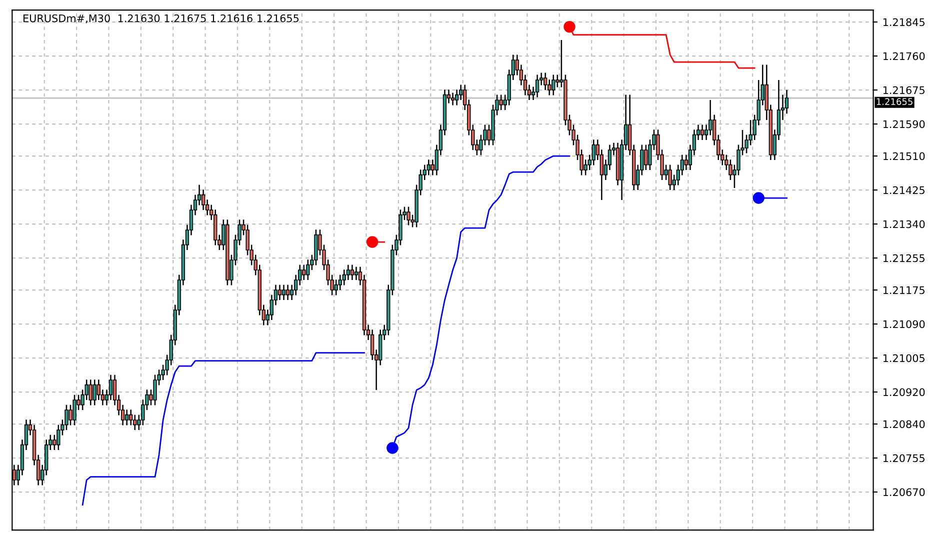  What do you see at coordinates (903, 190) in the screenshot?
I see `y-tick-label: 1.21425` at bounding box center [903, 190].